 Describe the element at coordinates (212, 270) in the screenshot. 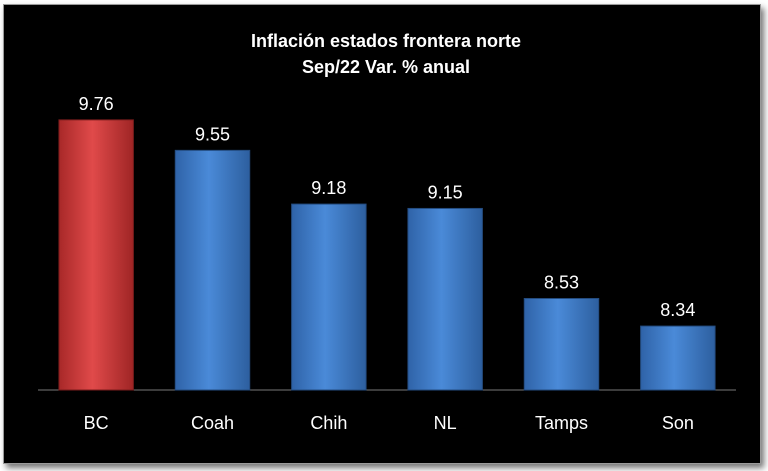

I see `bar-coah` at that location.